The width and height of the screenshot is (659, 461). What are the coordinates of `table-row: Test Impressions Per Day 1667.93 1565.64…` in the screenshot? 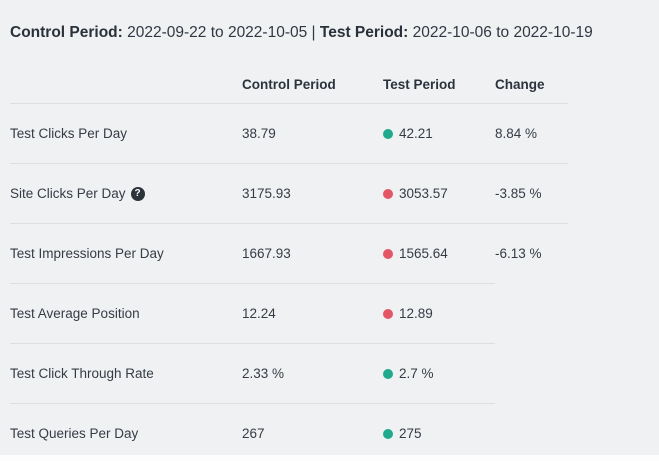 It's located at (289, 253).